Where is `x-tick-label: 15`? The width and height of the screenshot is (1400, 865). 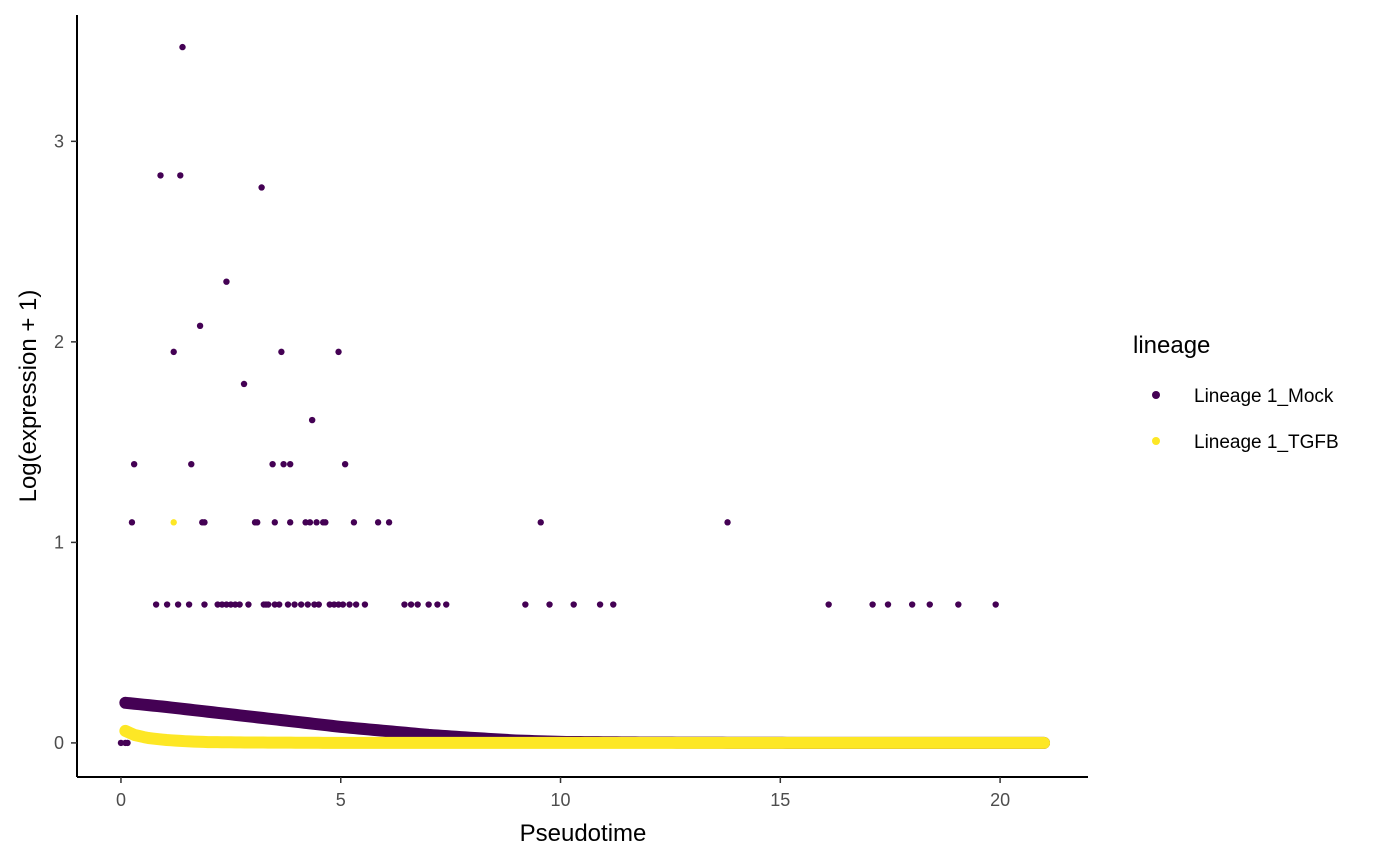 x-tick-label: 15 is located at coordinates (780, 800).